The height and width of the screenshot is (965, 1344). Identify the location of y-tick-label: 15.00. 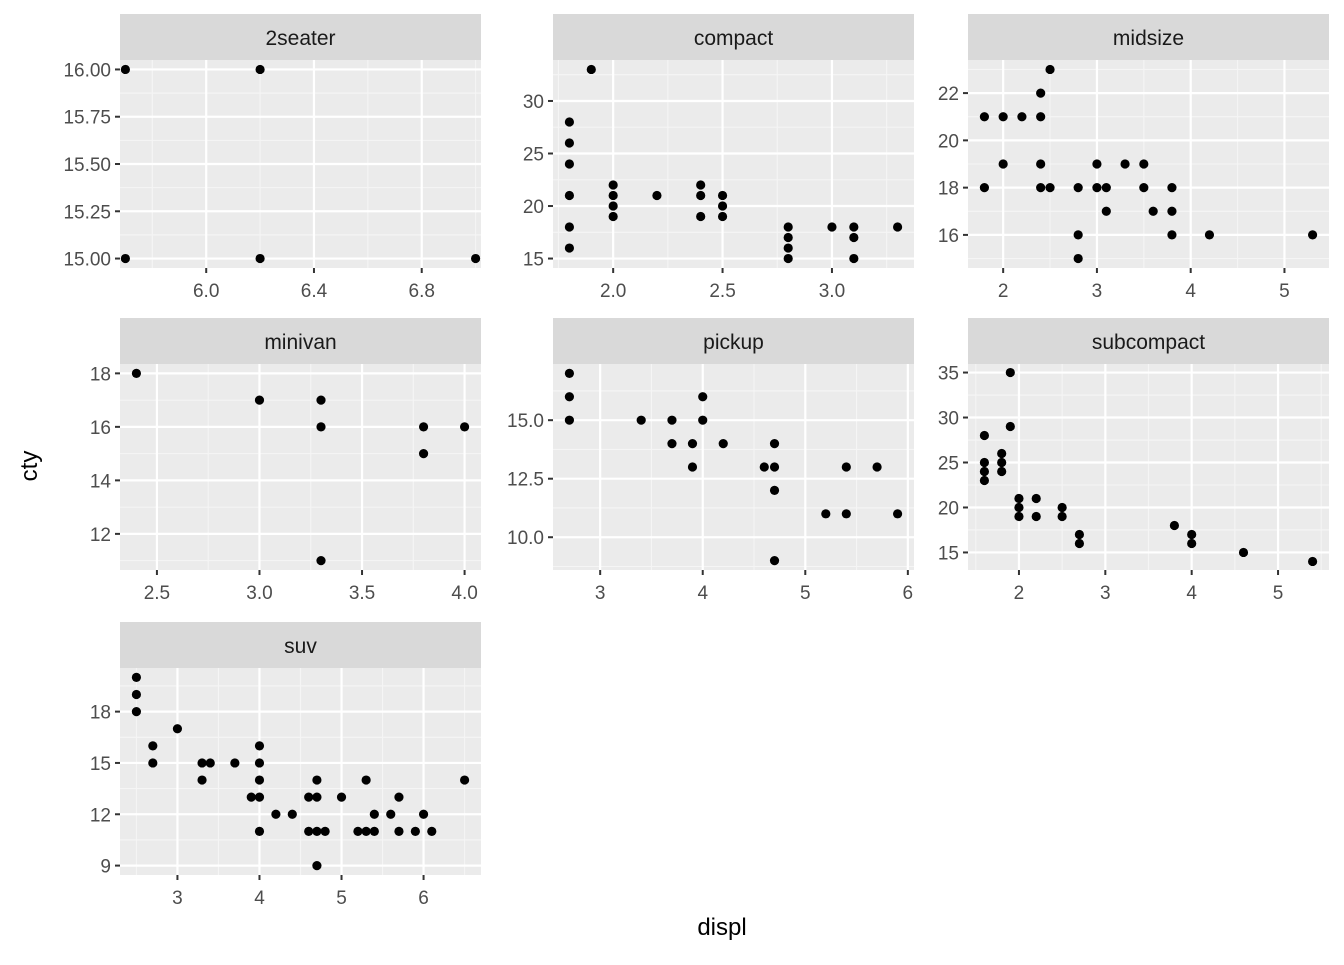
(87, 260).